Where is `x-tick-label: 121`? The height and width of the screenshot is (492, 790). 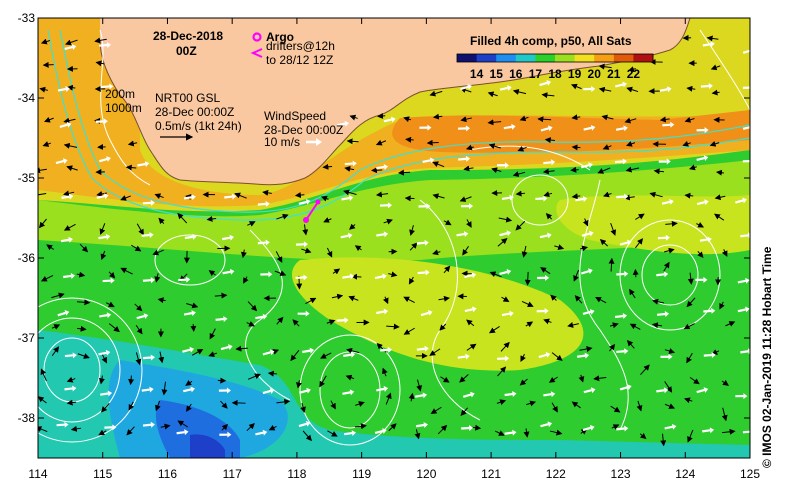 x-tick-label: 121 is located at coordinates (491, 474).